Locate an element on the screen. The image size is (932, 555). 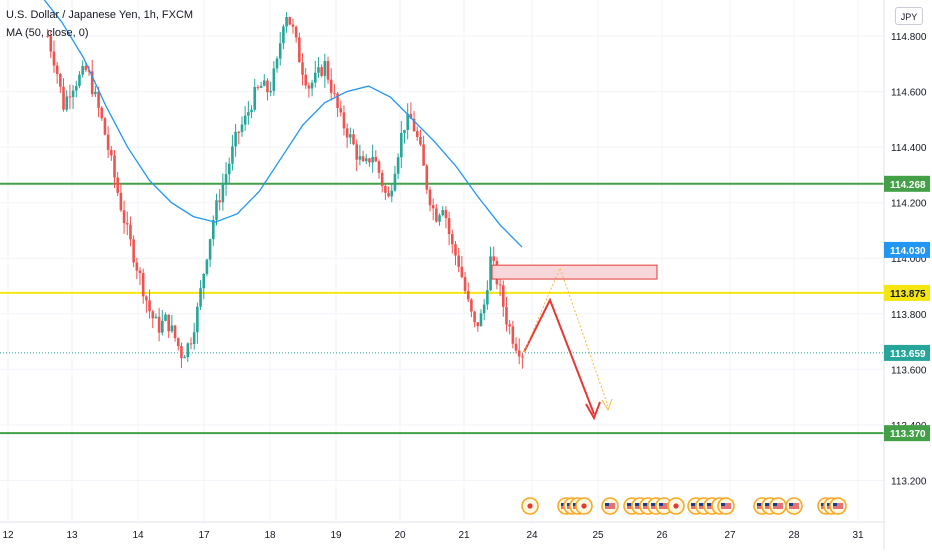
projection-path-alternate is located at coordinates (566, 336).